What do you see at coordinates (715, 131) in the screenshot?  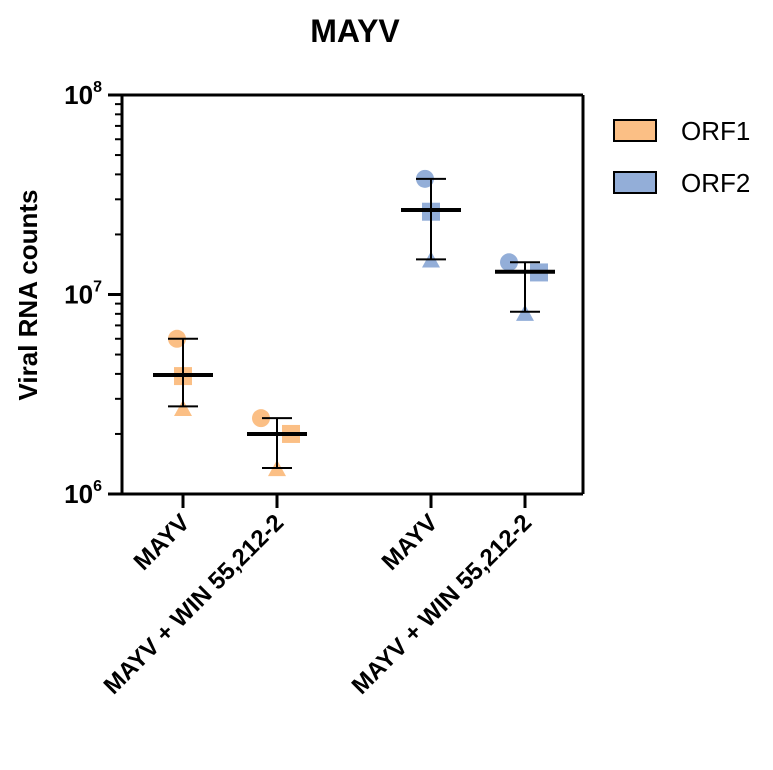 I see `legend-label: ORF1` at bounding box center [715, 131].